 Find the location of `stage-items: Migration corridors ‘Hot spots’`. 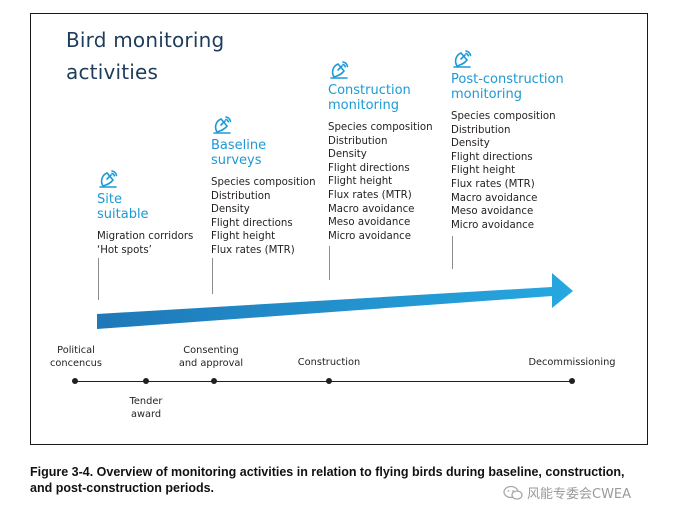

stage-items: Migration corridors ‘Hot spots’ is located at coordinates (145, 243).